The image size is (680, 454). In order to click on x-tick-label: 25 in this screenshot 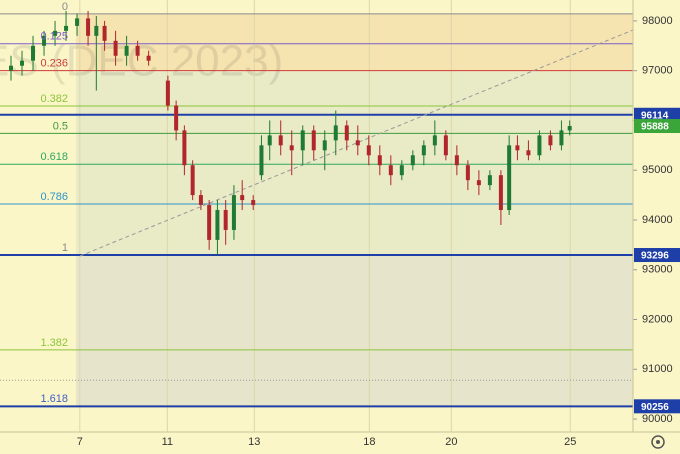, I will do `click(570, 442)`.